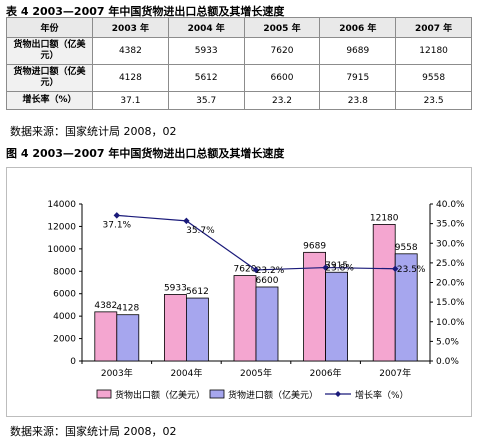 The width and height of the screenshot is (480, 440). I want to click on table-header-cell: 2004 年, so click(206, 27).